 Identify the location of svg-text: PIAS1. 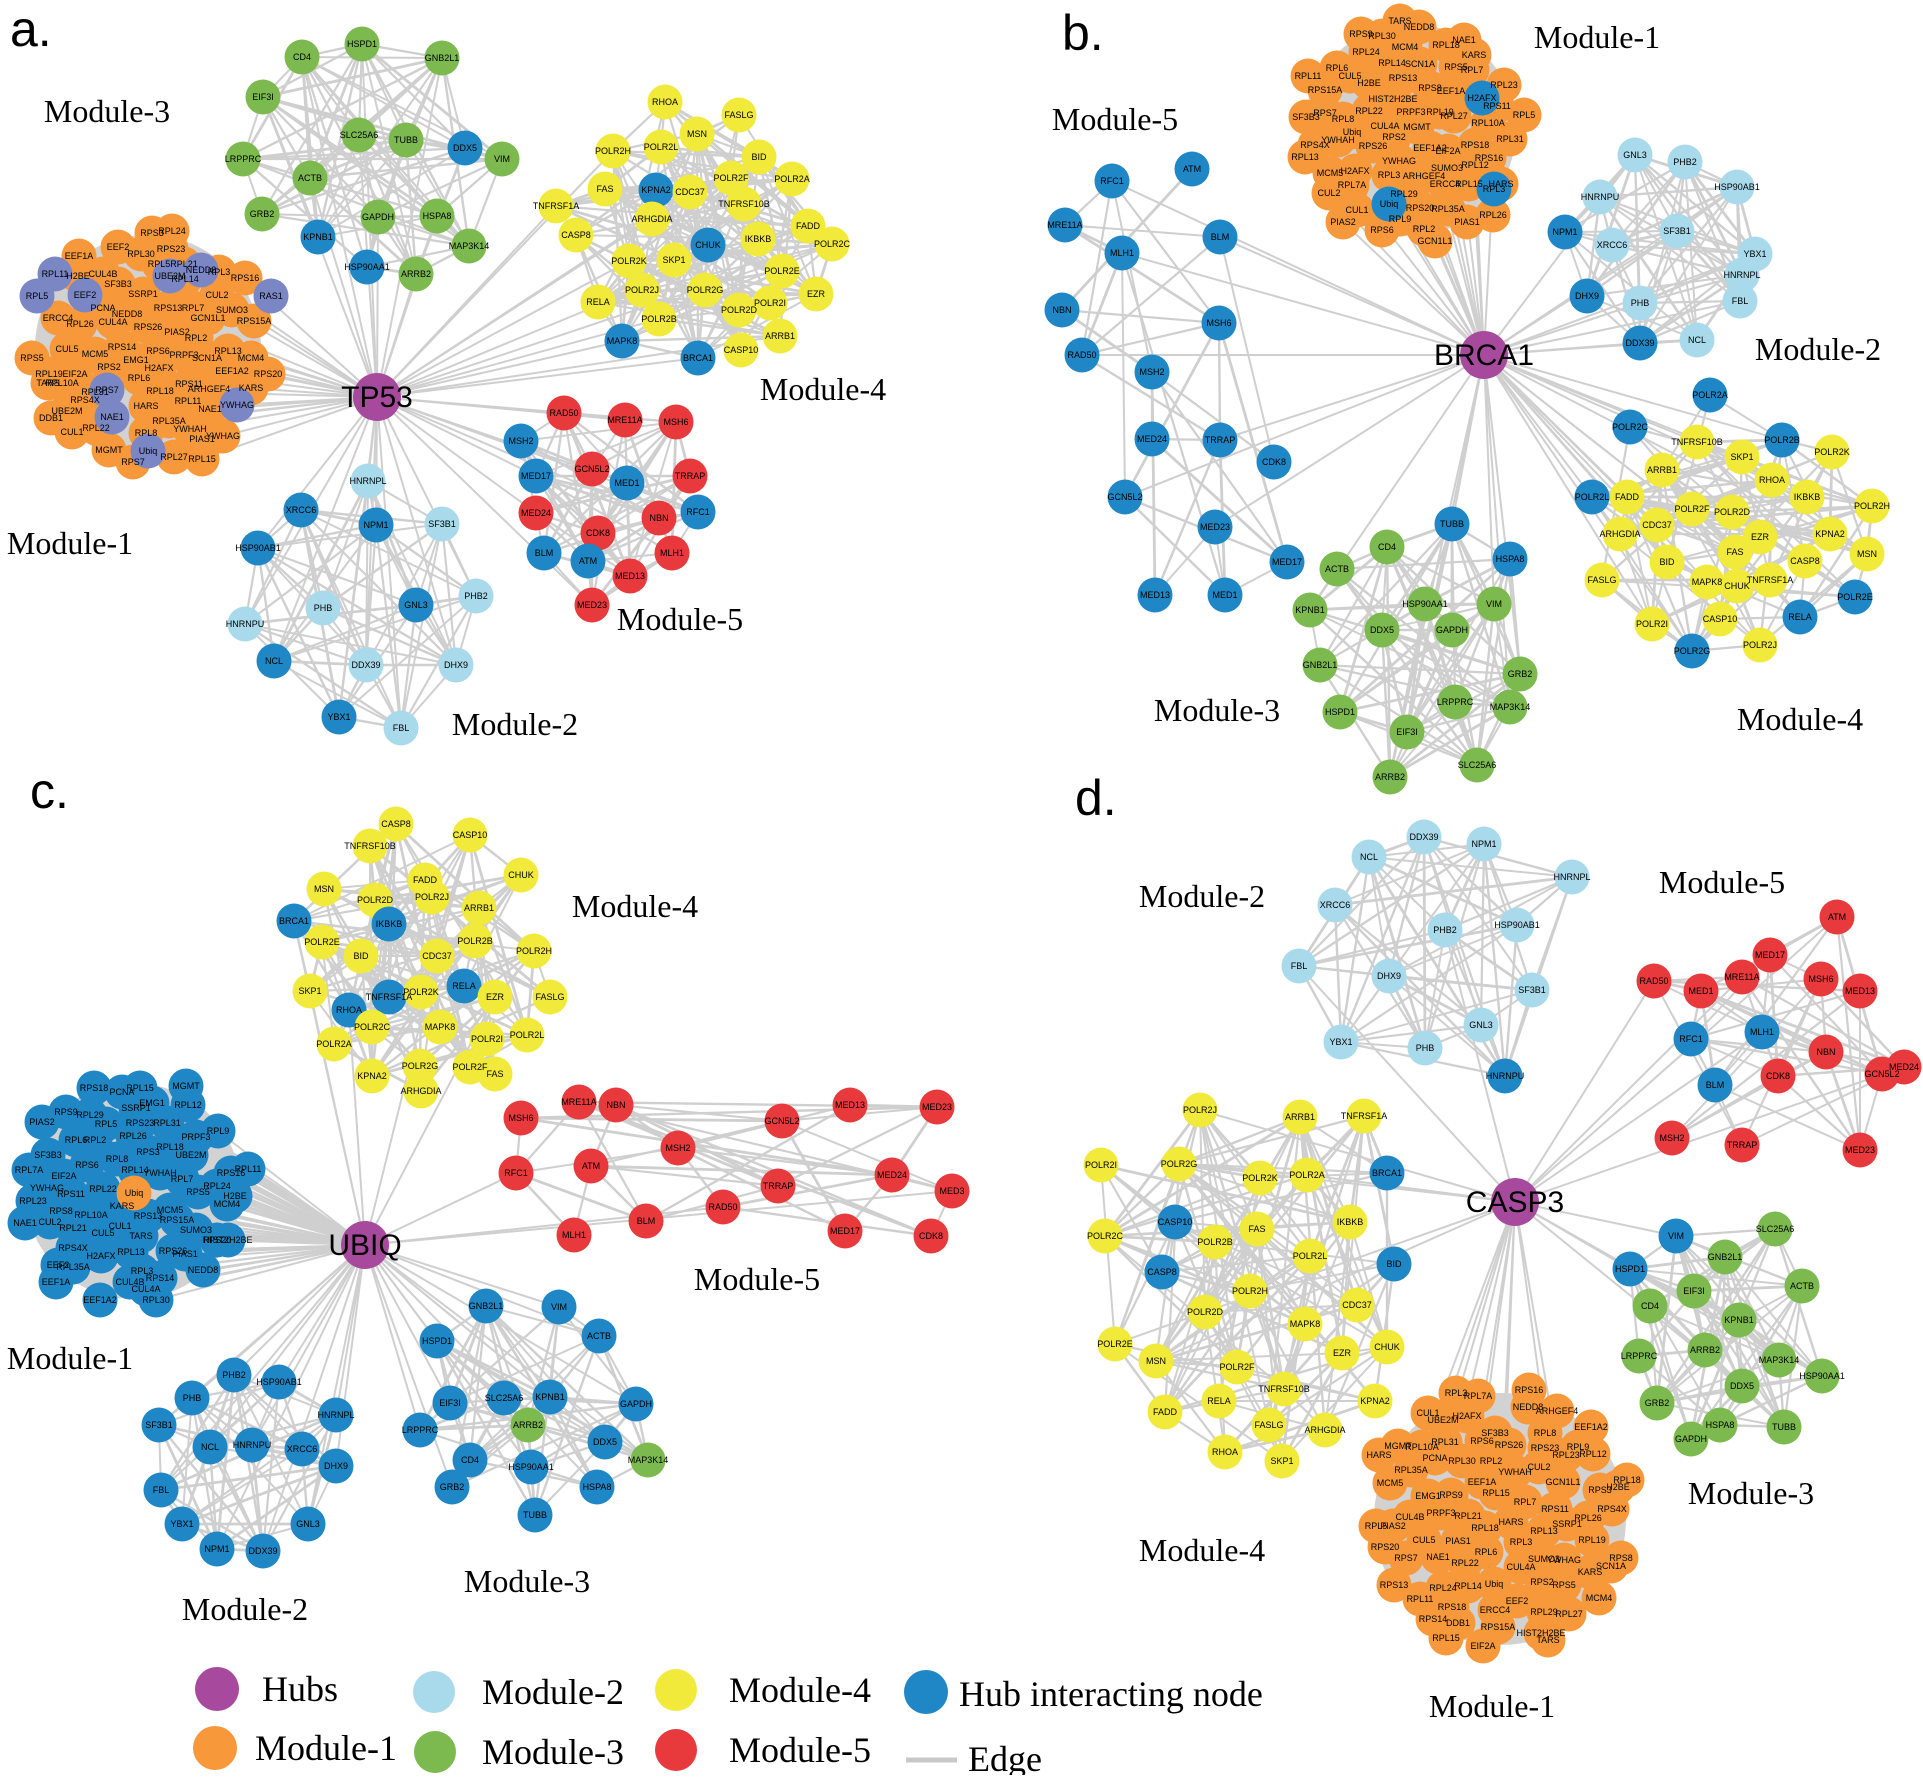
(1467, 222).